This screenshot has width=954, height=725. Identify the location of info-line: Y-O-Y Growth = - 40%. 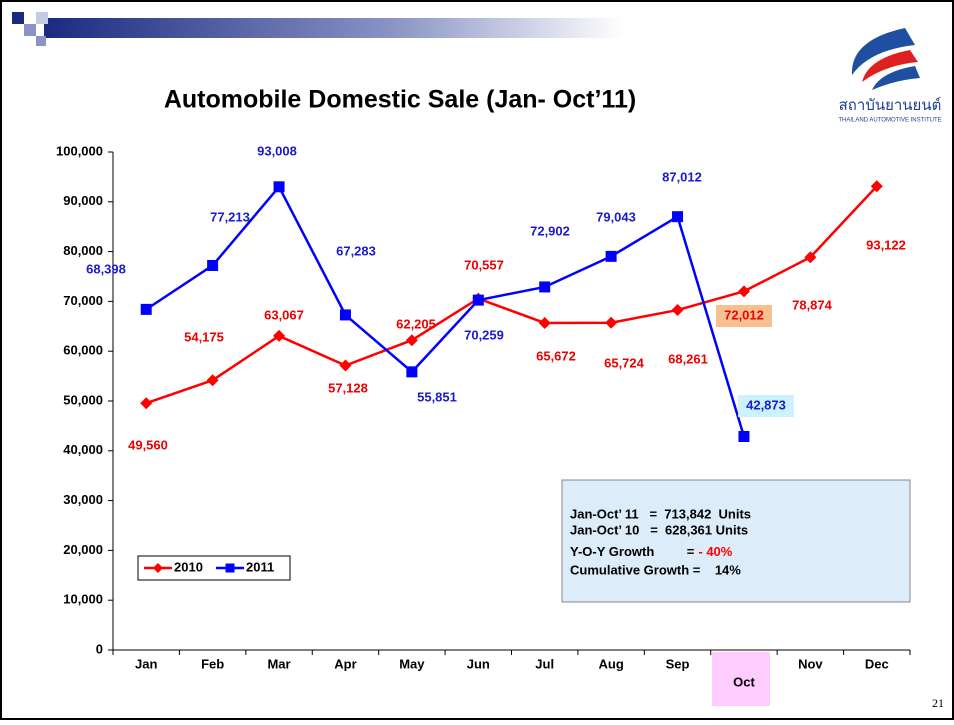
(651, 551).